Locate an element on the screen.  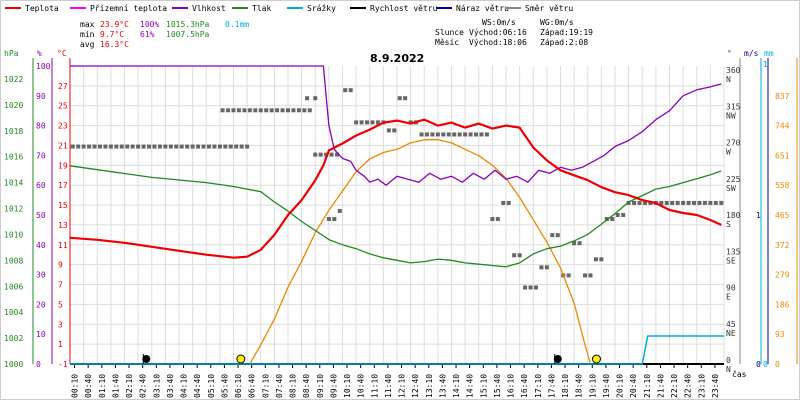
axis-unit-label: čas is located at coordinates (739, 374).